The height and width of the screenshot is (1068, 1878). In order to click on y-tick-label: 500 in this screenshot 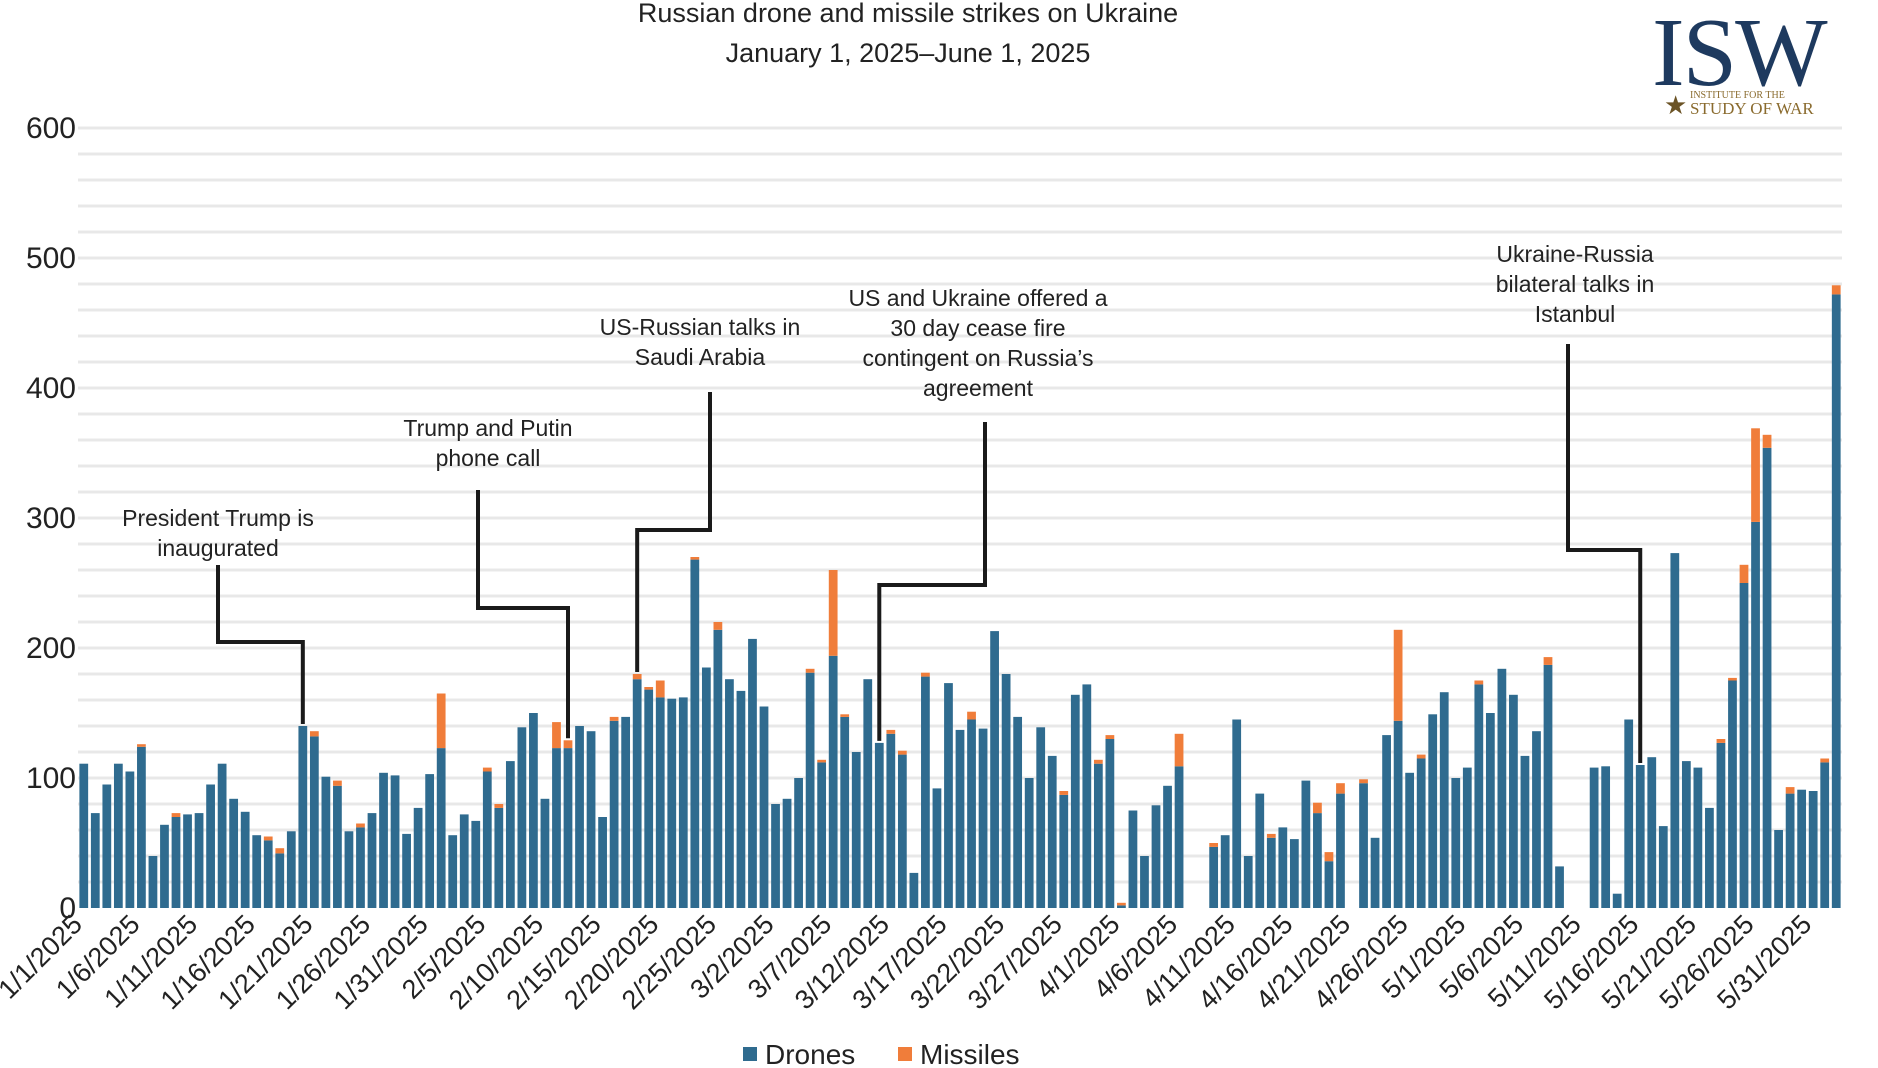, I will do `click(51, 258)`.